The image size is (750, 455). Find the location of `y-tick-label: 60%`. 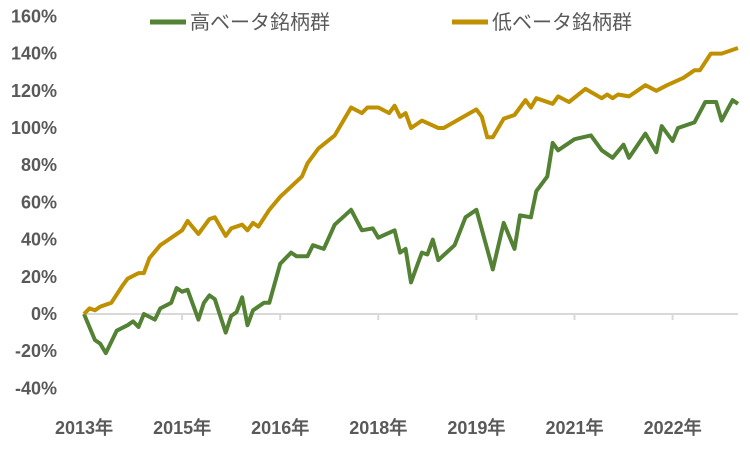

y-tick-label: 60% is located at coordinates (39, 202).